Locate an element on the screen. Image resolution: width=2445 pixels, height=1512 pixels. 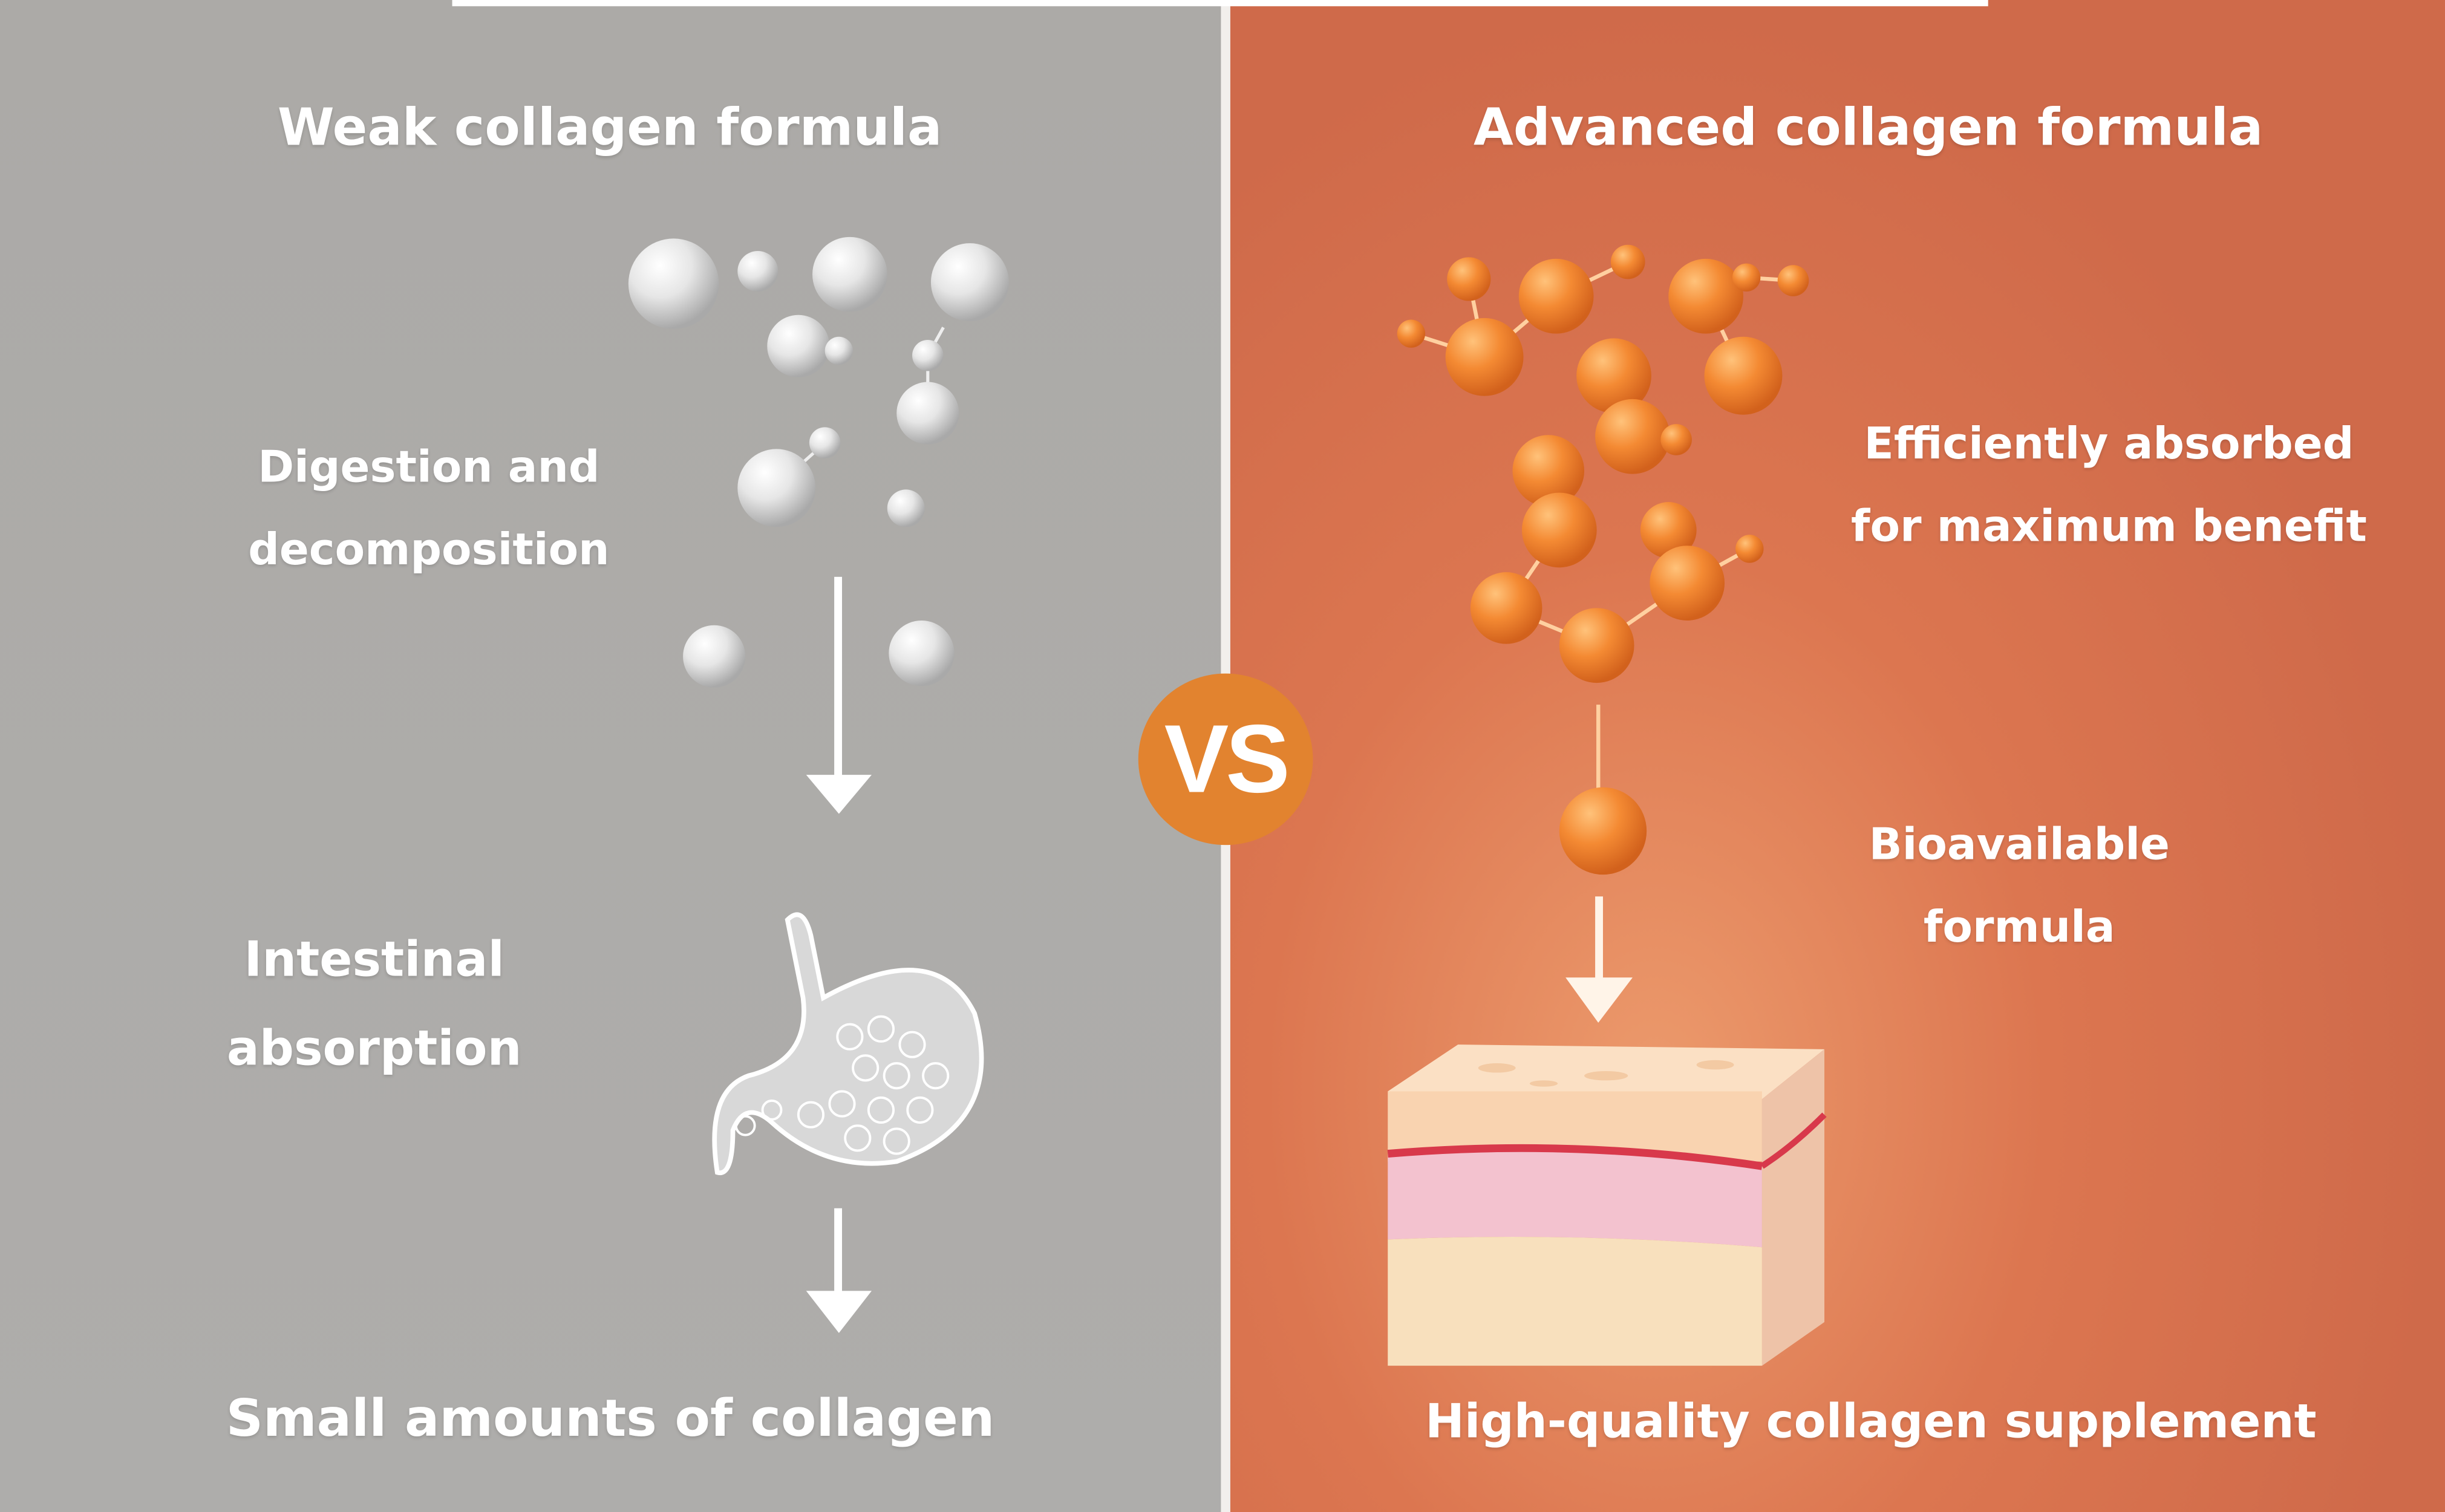
advanced-formula-result: High-quality collagen supplement is located at coordinates (1871, 1423).